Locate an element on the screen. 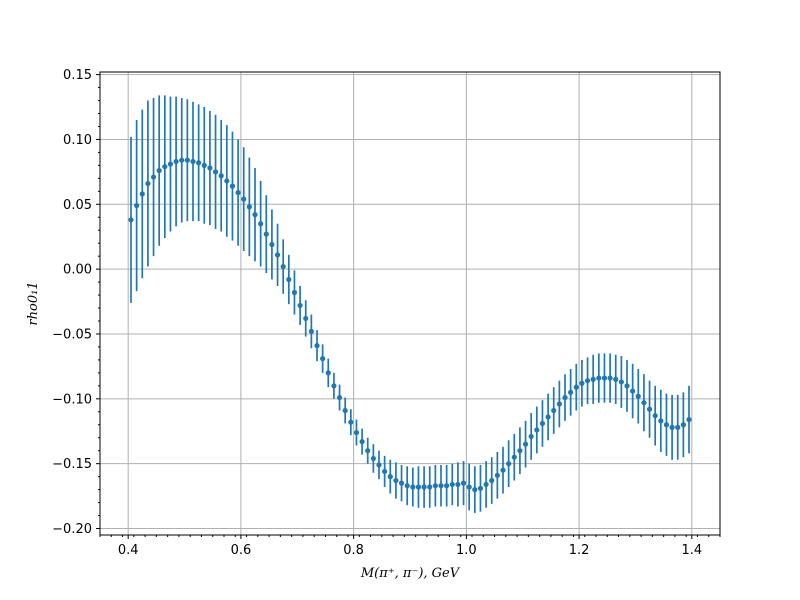  y-tick-label: 0.15 is located at coordinates (77, 75).